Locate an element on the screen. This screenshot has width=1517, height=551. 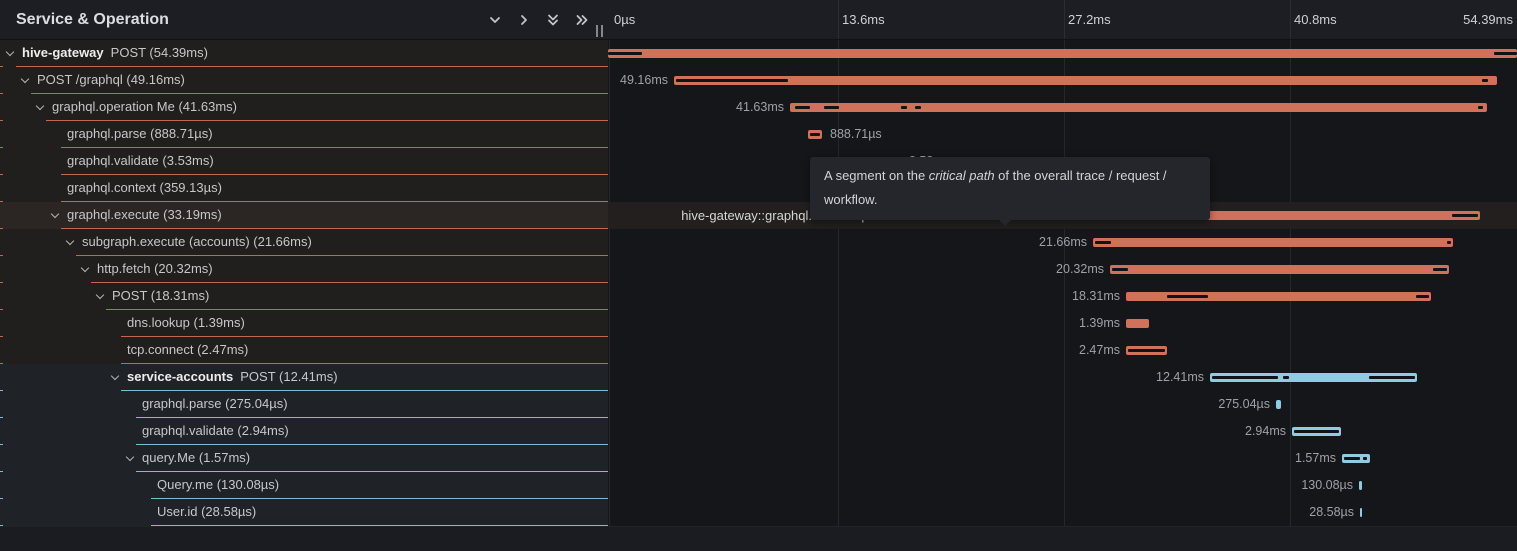
span-row-timeline: 28.58µs is located at coordinates (1062, 512).